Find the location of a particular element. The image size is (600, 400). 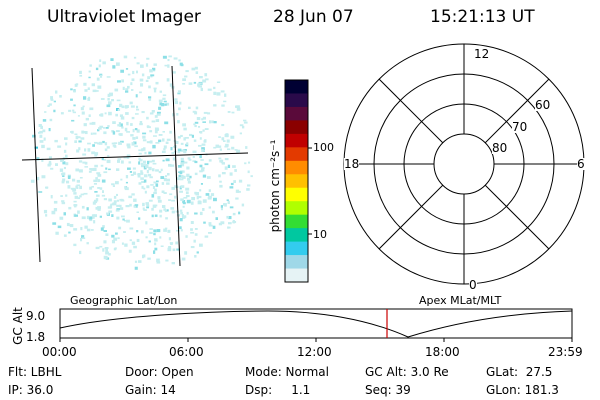

time-label: 15:21:13 UT is located at coordinates (482, 17).